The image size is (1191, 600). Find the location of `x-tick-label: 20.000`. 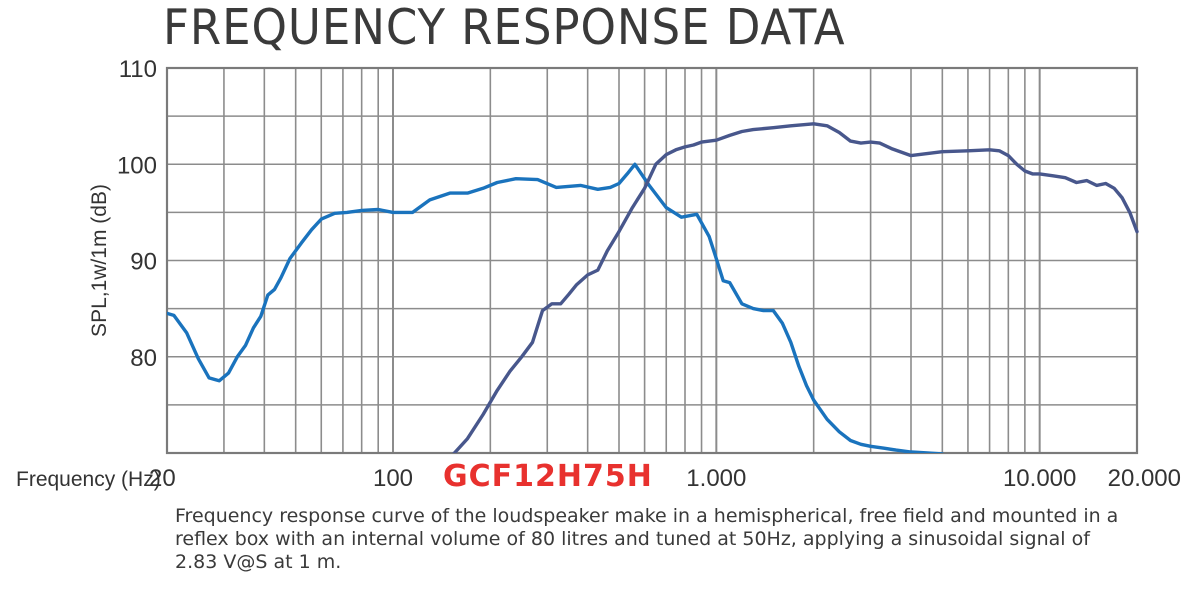

x-tick-label: 20.000 is located at coordinates (1144, 478).